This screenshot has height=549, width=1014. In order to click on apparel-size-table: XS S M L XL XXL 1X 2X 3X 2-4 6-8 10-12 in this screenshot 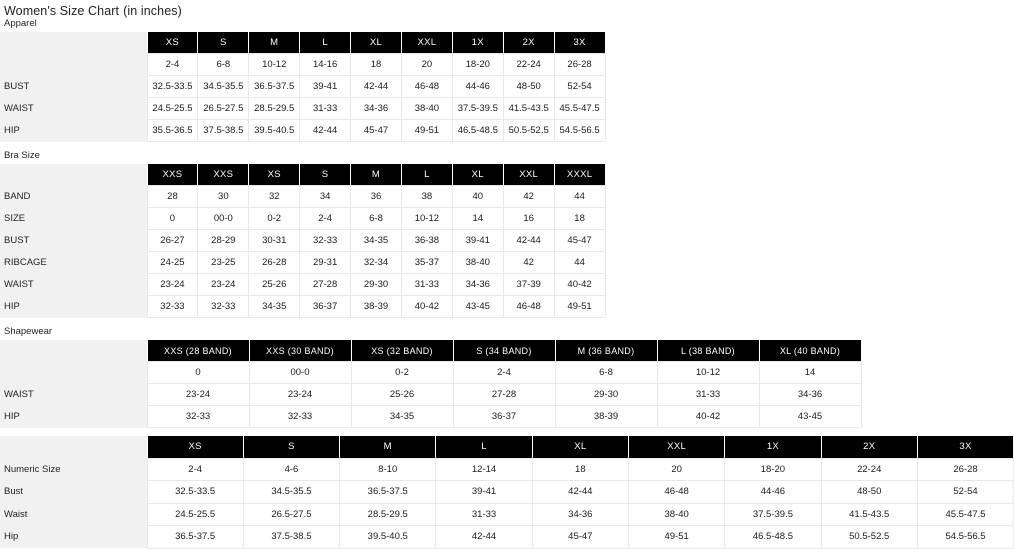, I will do `click(303, 87)`.